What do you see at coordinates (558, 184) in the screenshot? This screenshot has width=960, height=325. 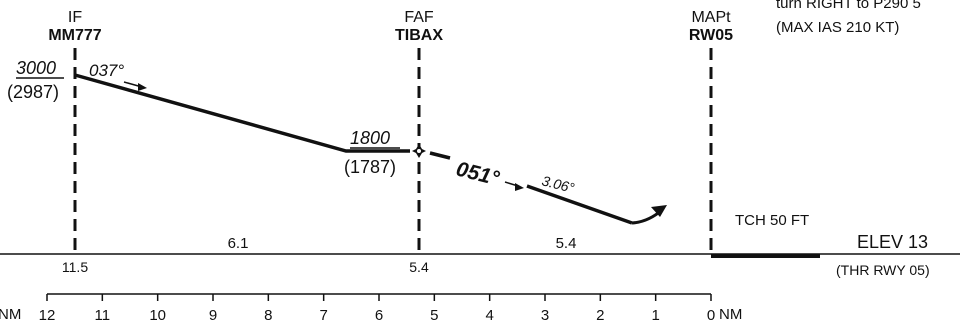 I see `glide-angle-label: 3.06°` at bounding box center [558, 184].